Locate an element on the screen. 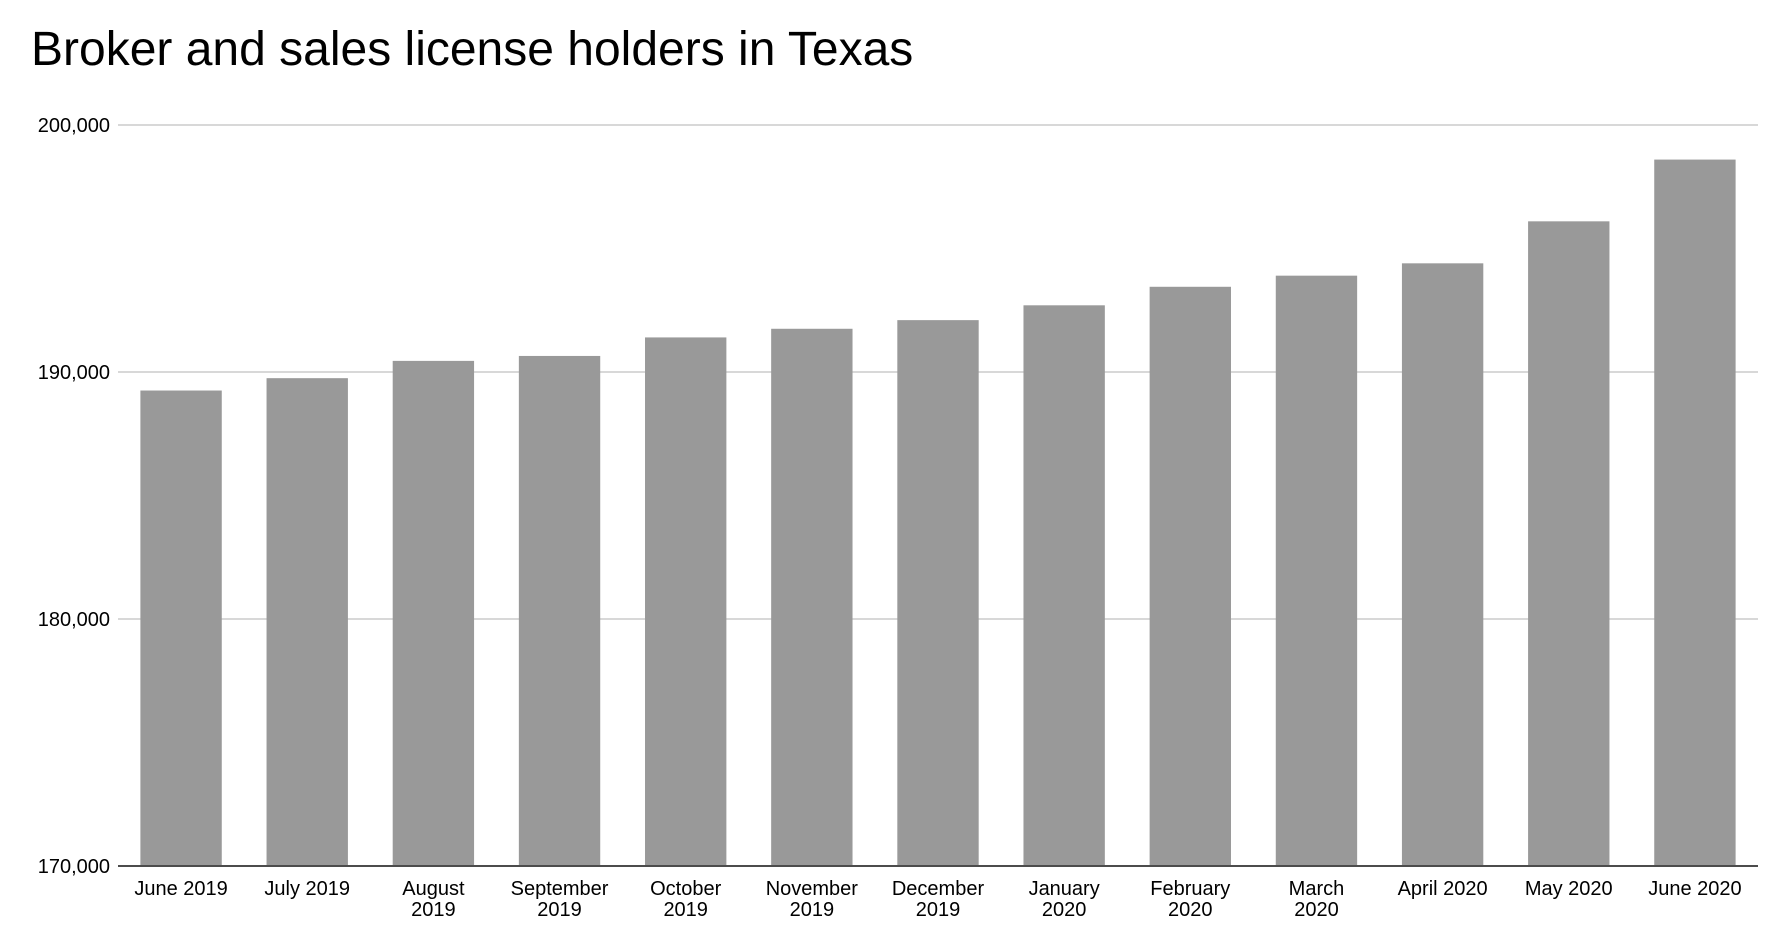 This screenshot has width=1770, height=950. x-tick-label: April 2020 is located at coordinates (1443, 889).